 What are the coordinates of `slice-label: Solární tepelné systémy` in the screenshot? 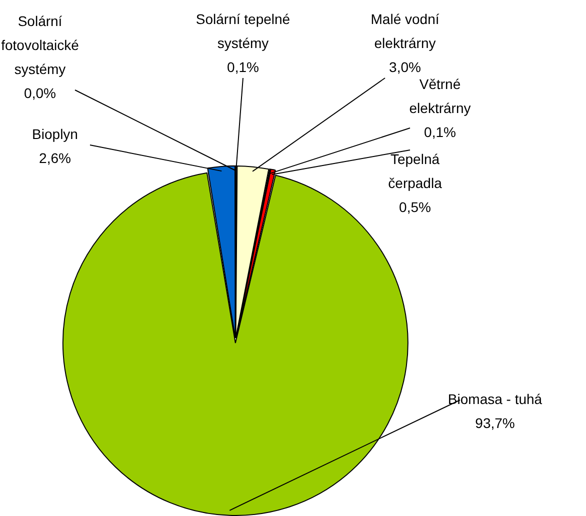 It's located at (243, 30).